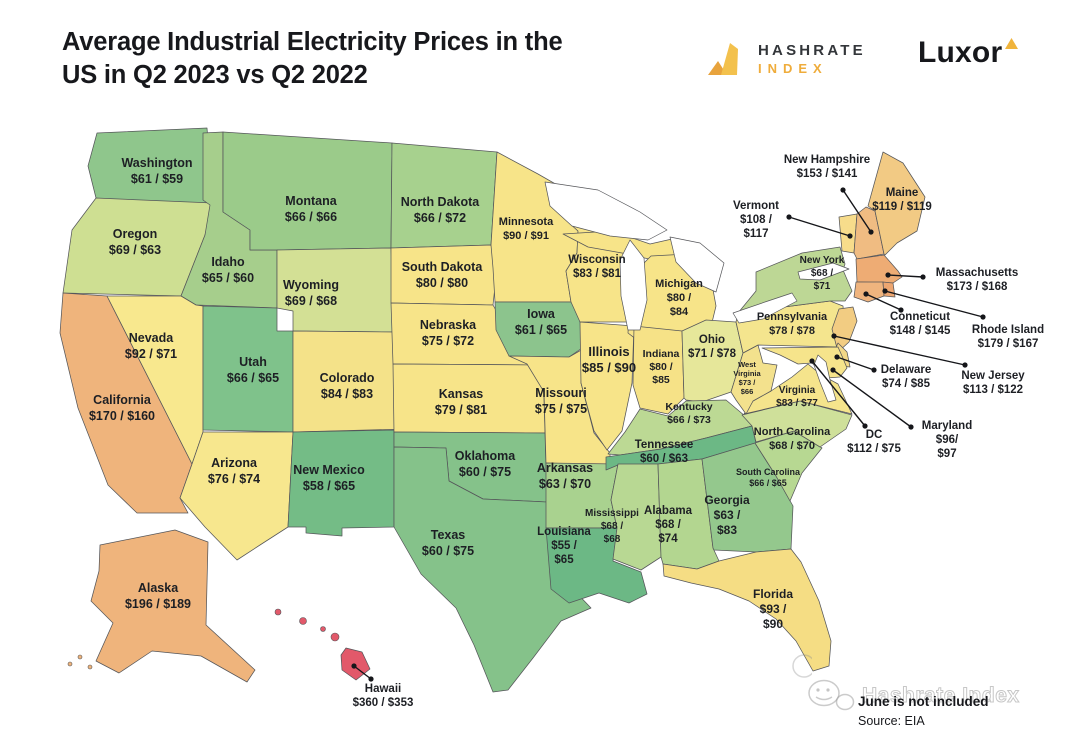 This screenshot has height=741, width=1080. What do you see at coordinates (485, 464) in the screenshot?
I see `state-label-oklahoma: Oklahoma $60 / $75` at bounding box center [485, 464].